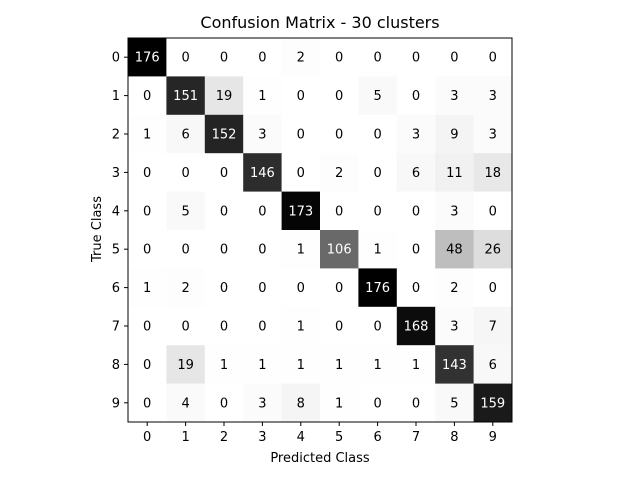 The width and height of the screenshot is (640, 480). I want to click on x-tick-label-9: 9, so click(493, 437).